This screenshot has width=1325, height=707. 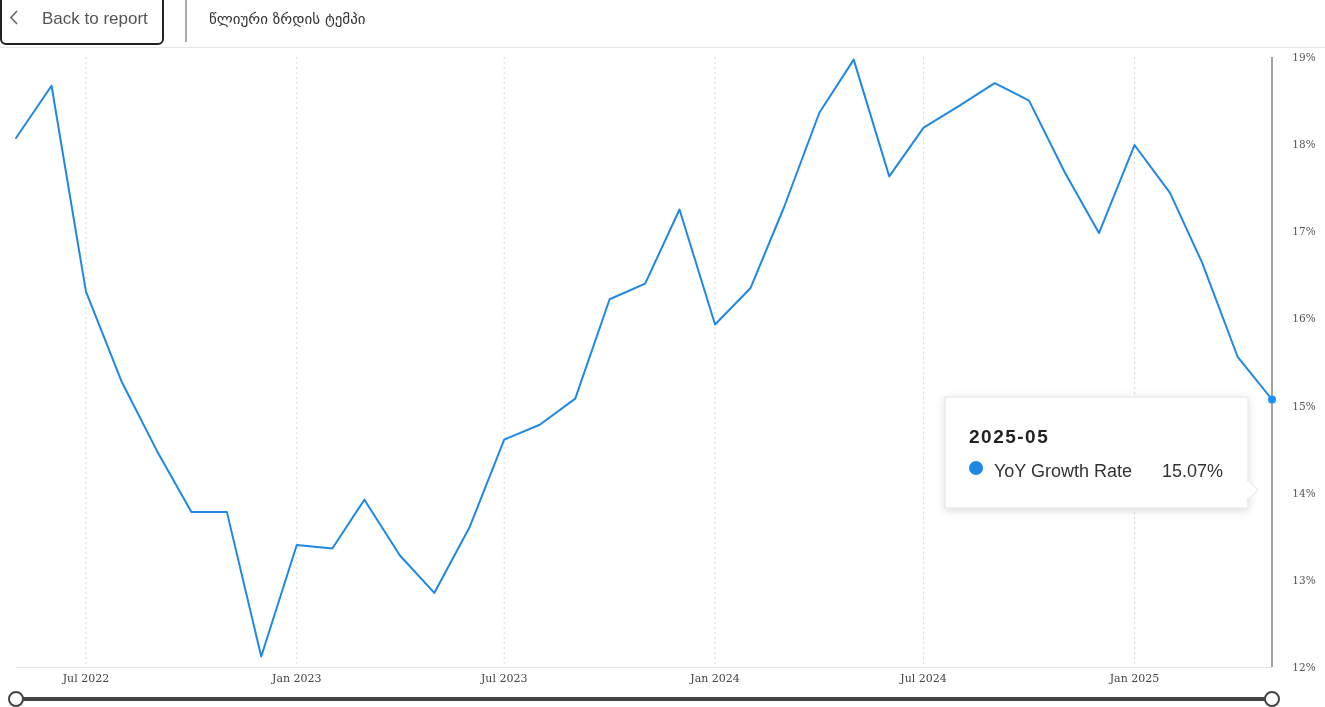 I want to click on y-tick-label: 18%, so click(x=1304, y=144).